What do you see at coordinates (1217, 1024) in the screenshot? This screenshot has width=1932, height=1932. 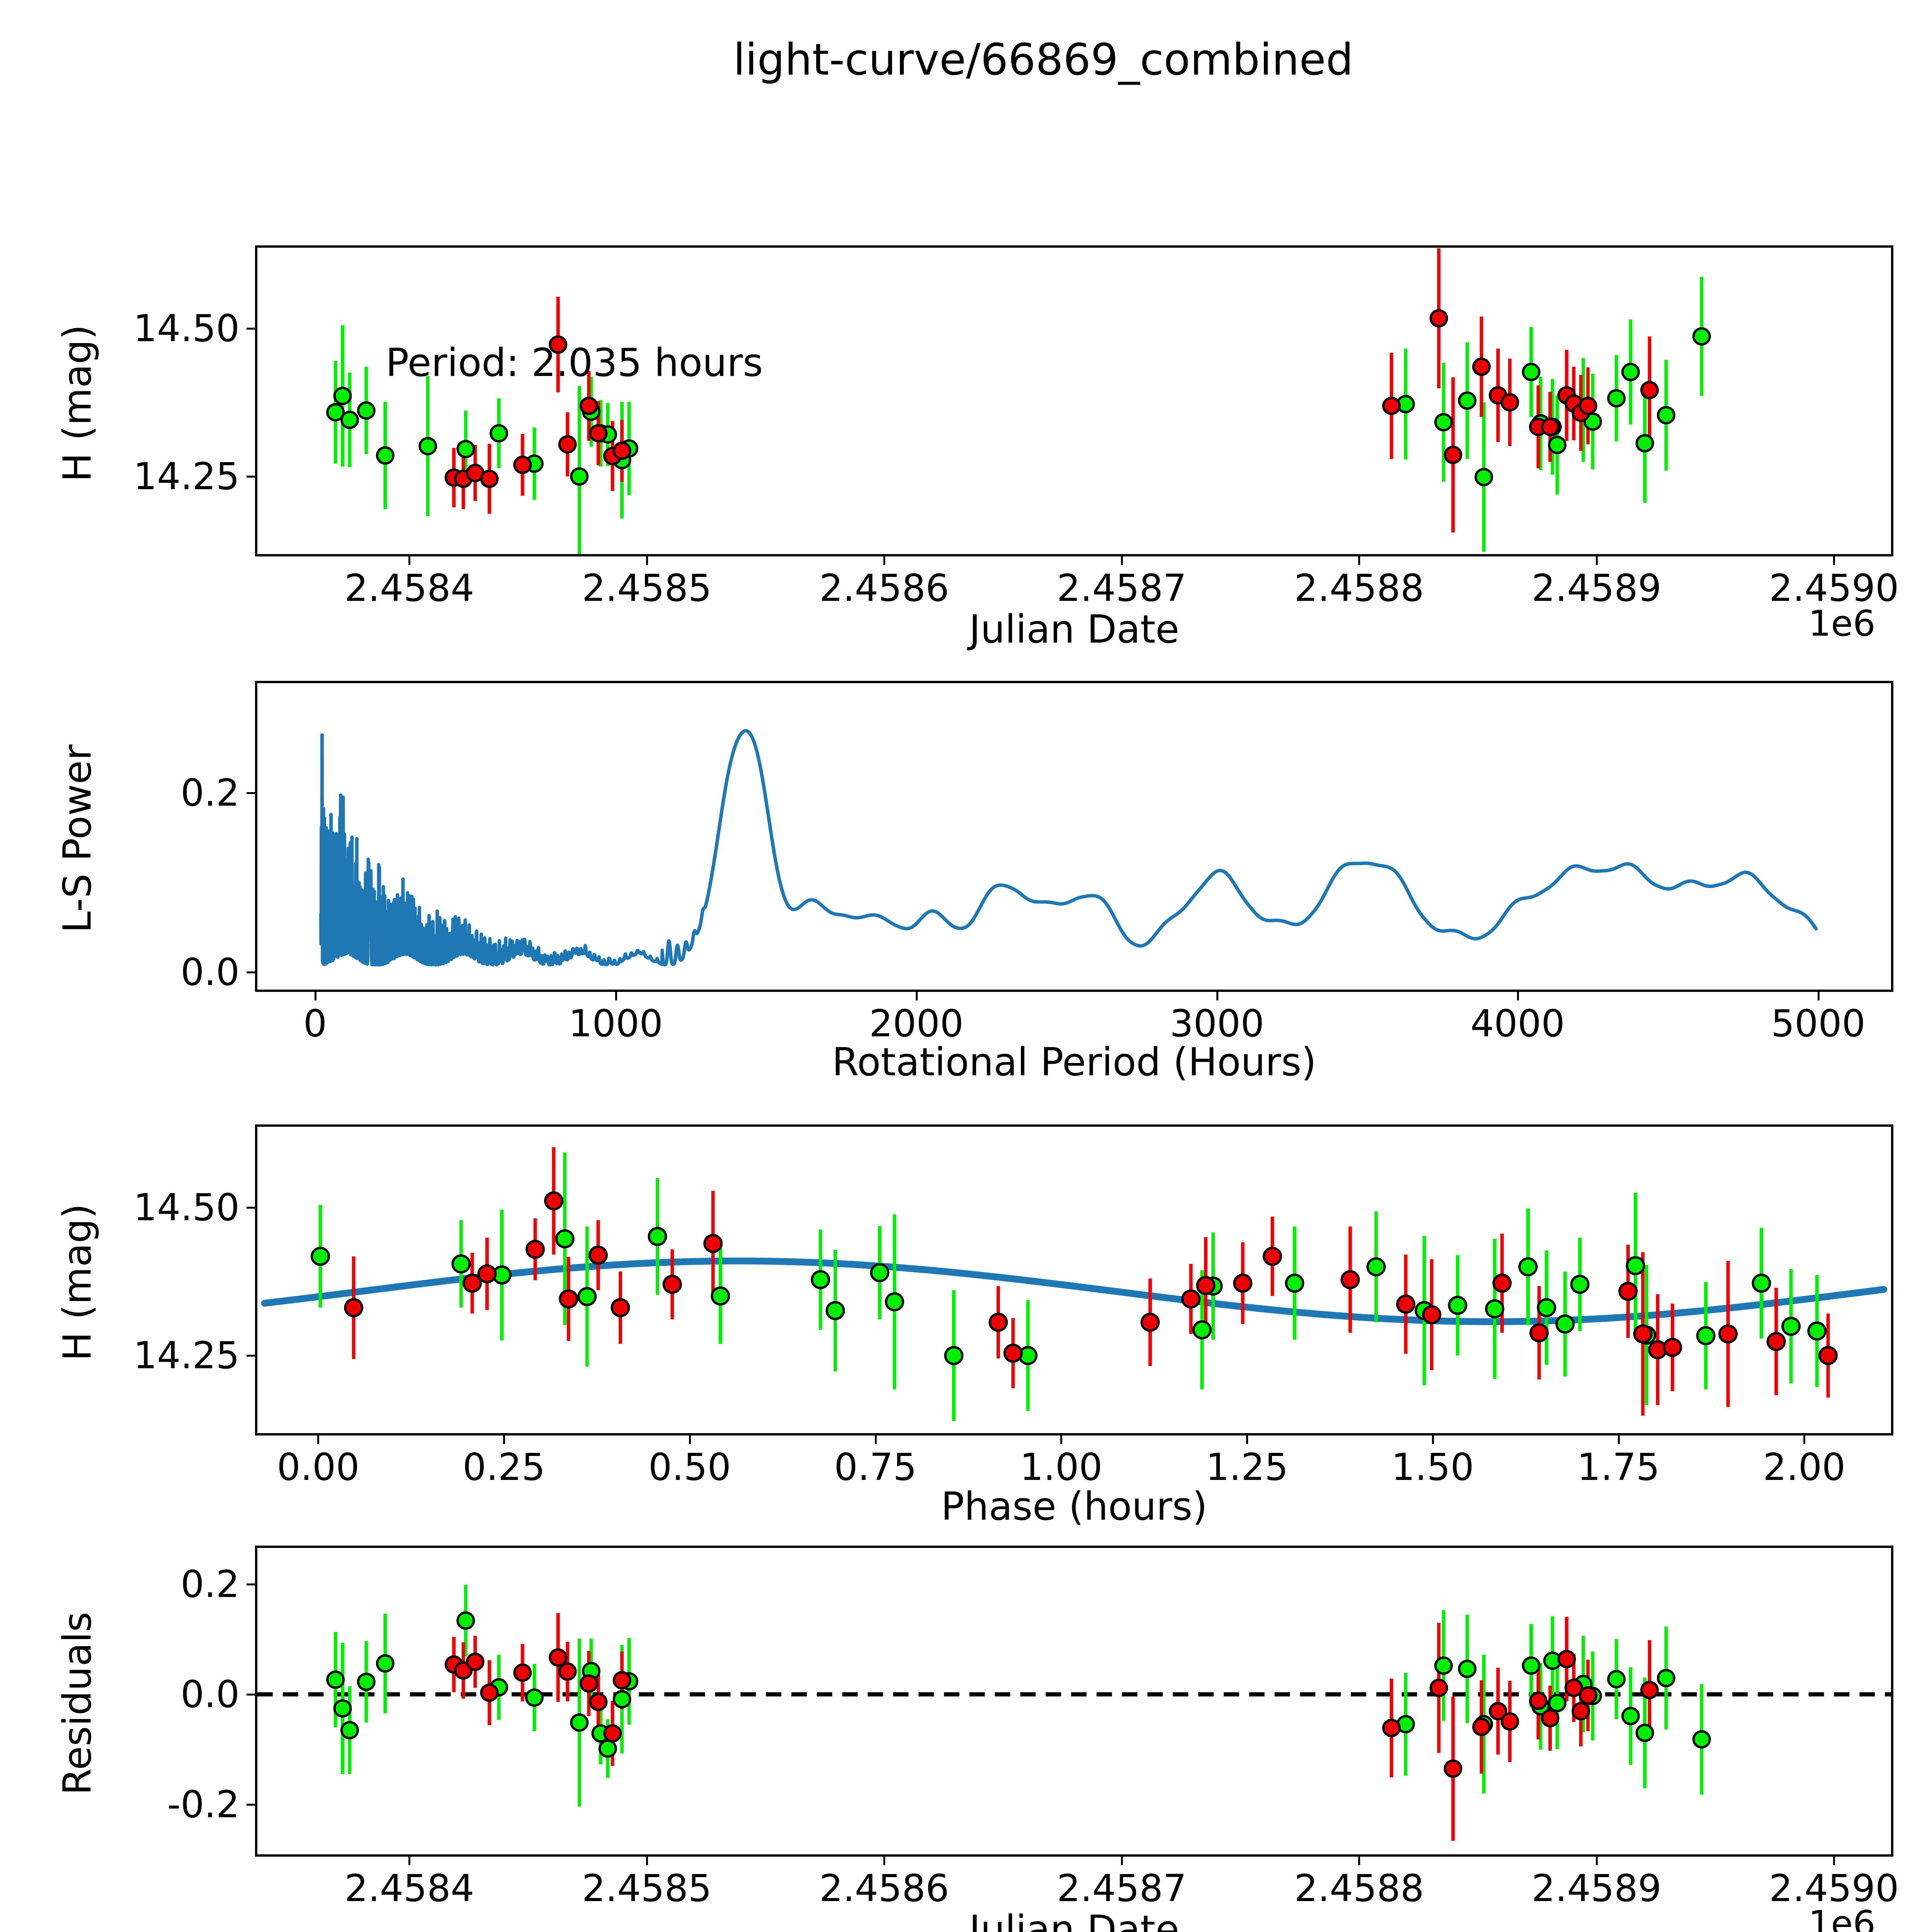 I see `x-tick-label: 3000` at bounding box center [1217, 1024].